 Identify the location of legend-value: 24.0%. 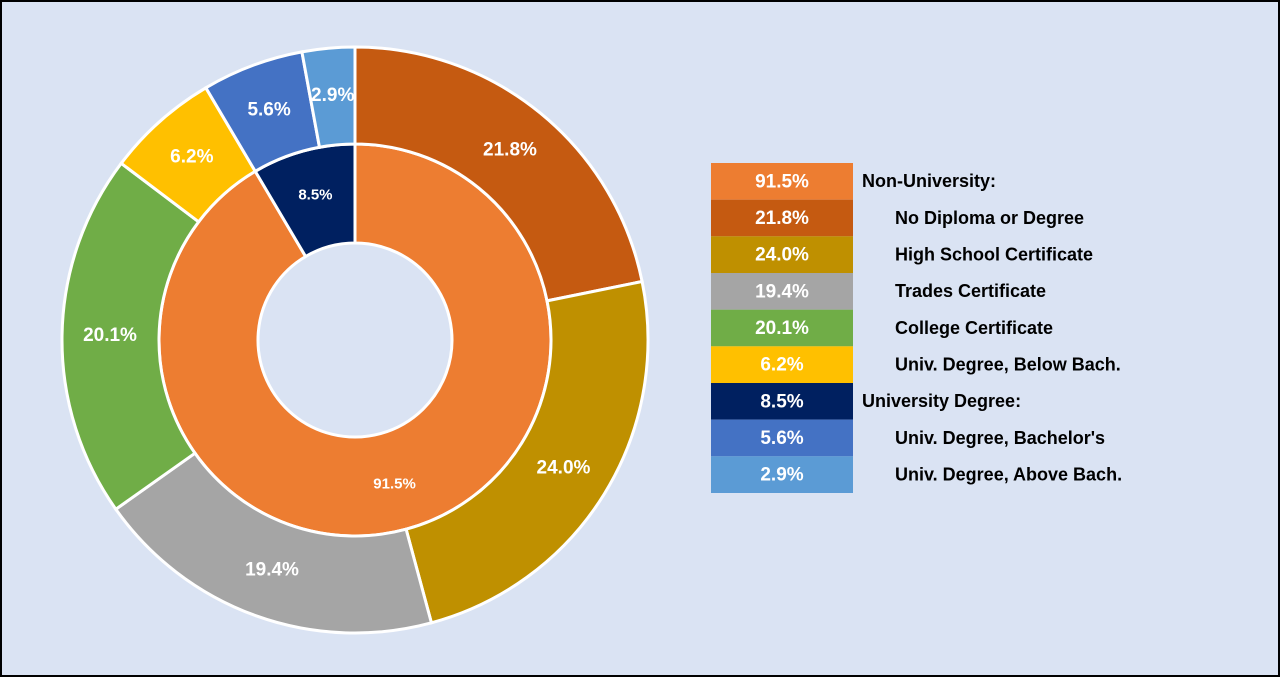
(782, 255).